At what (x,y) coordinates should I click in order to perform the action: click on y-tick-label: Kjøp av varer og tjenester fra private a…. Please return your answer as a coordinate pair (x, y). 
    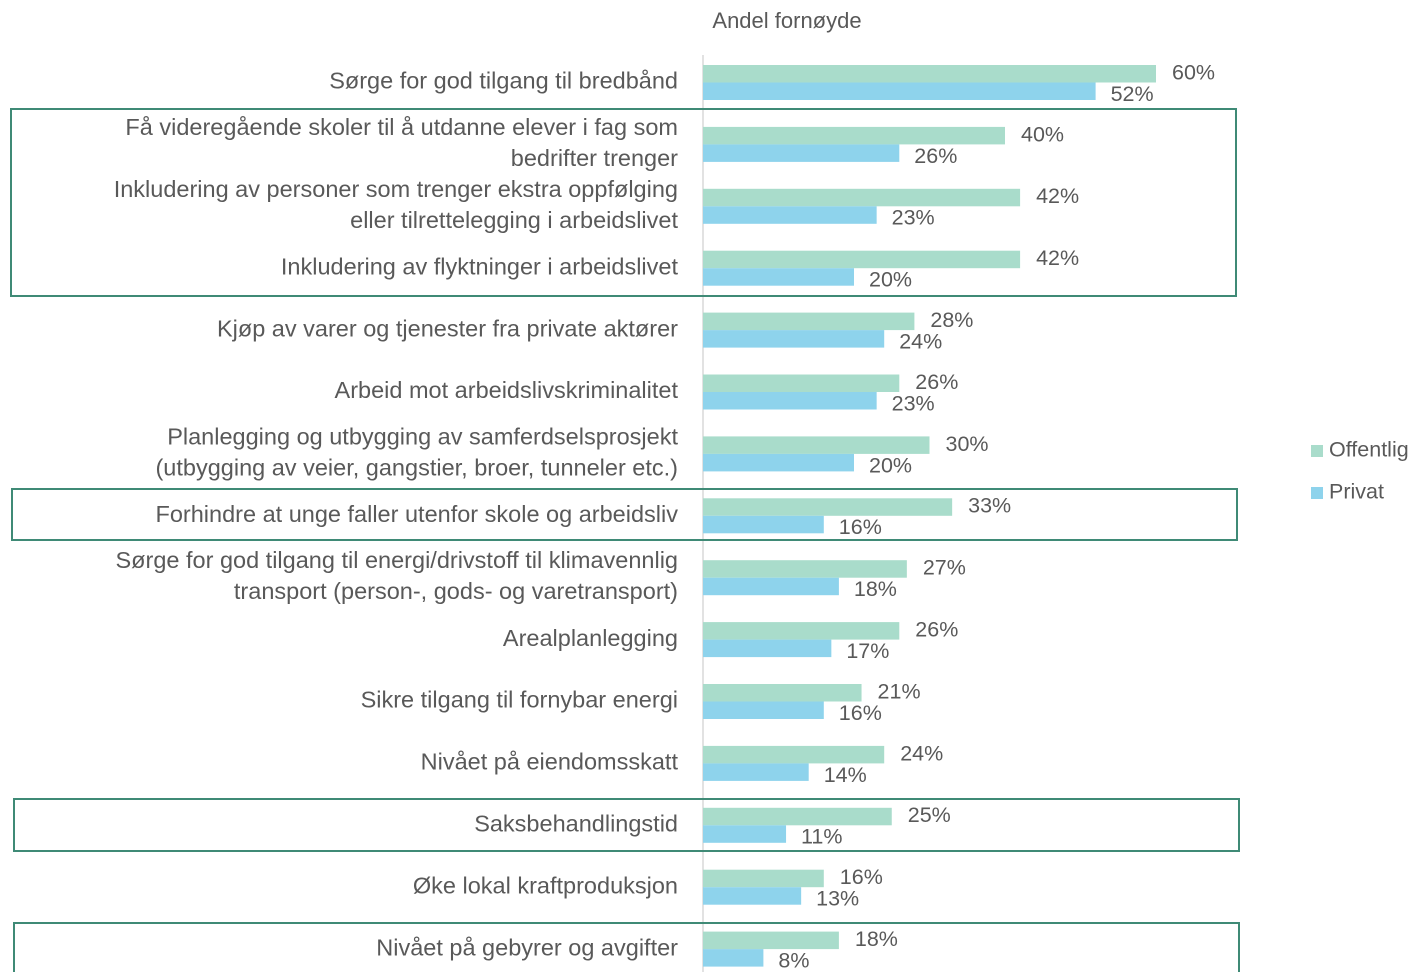
    Looking at the image, I should click on (447, 328).